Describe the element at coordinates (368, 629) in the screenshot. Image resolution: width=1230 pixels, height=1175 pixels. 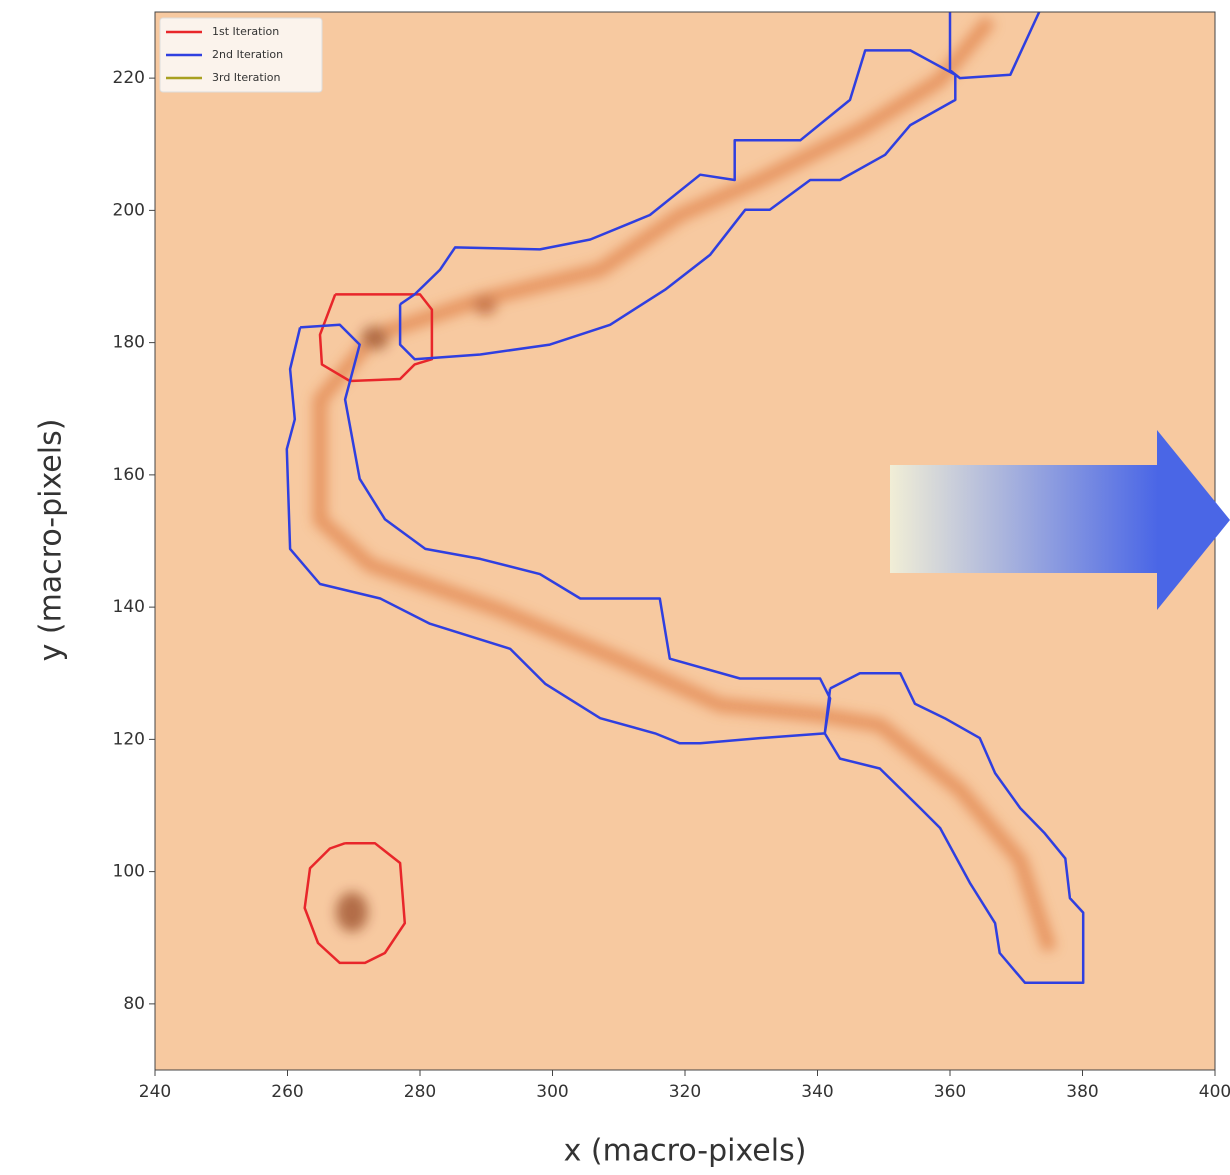
I see `contour-line` at that location.